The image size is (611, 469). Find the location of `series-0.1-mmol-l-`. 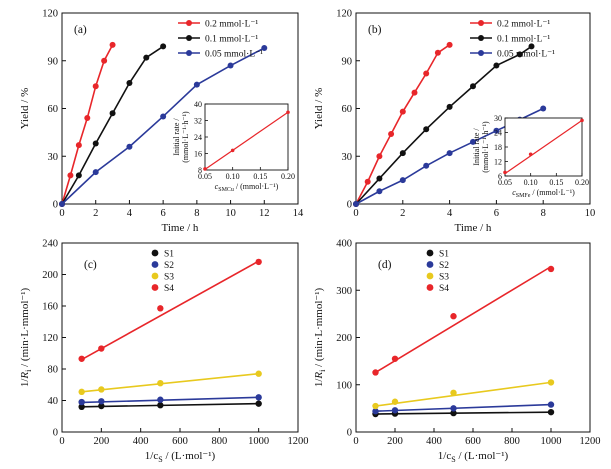

series-0.1-mmol-l- is located at coordinates (444, 125).